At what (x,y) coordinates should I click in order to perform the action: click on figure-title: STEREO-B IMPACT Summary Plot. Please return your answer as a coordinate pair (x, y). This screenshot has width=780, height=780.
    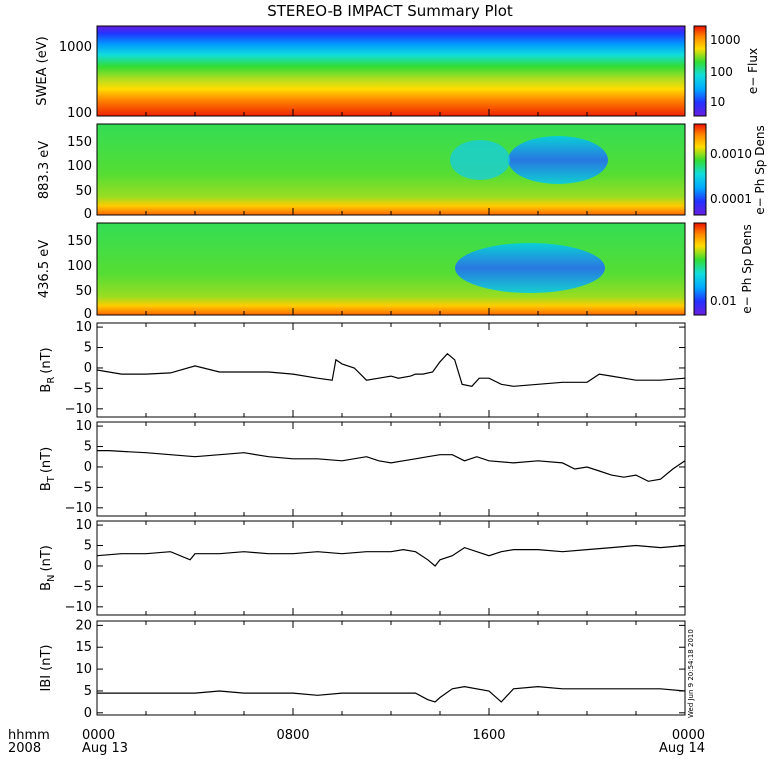
    Looking at the image, I should click on (390, 11).